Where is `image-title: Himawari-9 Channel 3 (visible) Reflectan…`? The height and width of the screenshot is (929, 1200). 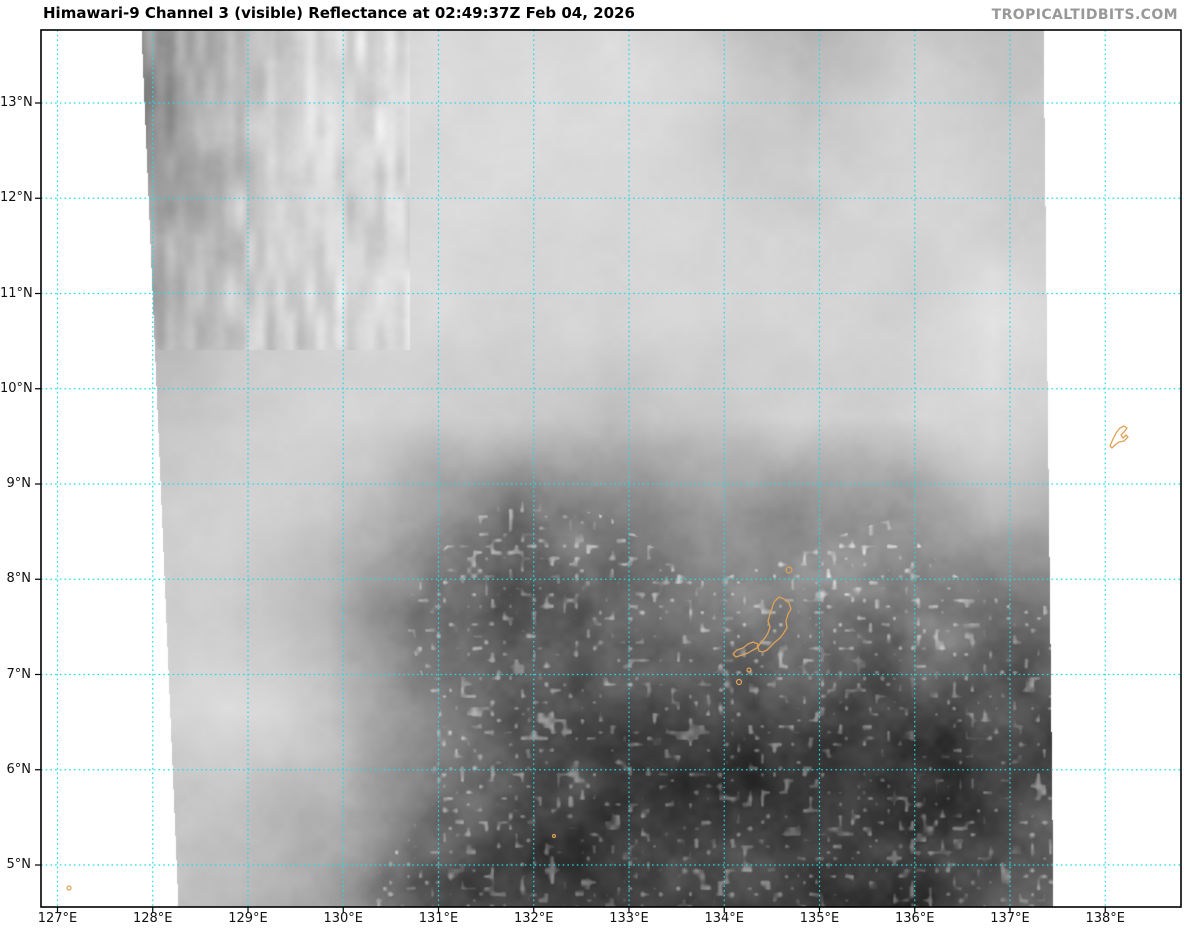 image-title: Himawari-9 Channel 3 (visible) Reflectan… is located at coordinates (339, 13).